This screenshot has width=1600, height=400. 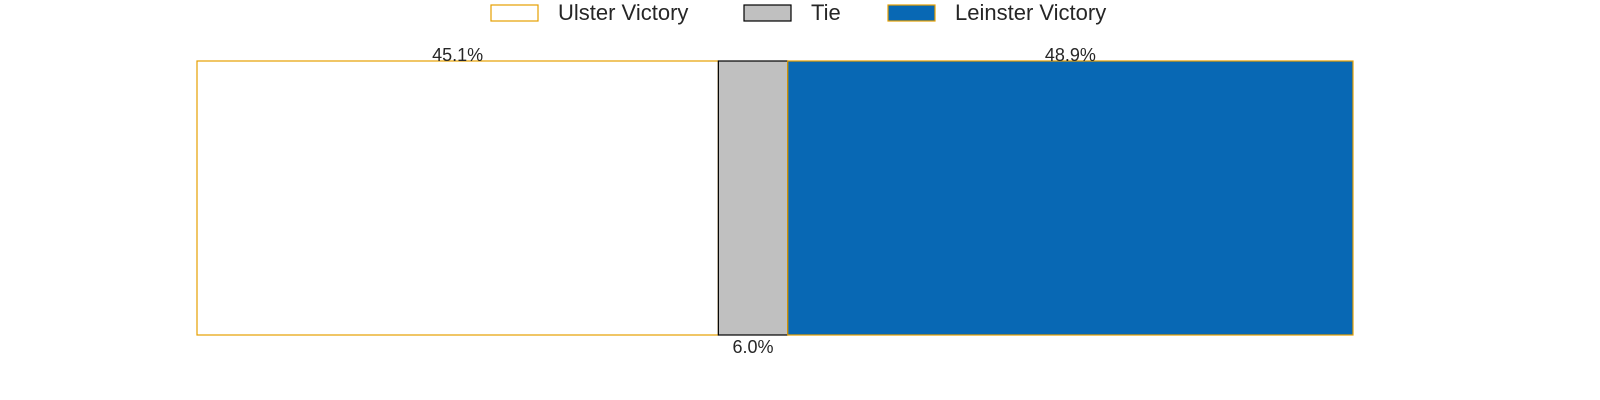 What do you see at coordinates (623, 12) in the screenshot?
I see `legend-label-ulster-victory: Ulster Victory` at bounding box center [623, 12].